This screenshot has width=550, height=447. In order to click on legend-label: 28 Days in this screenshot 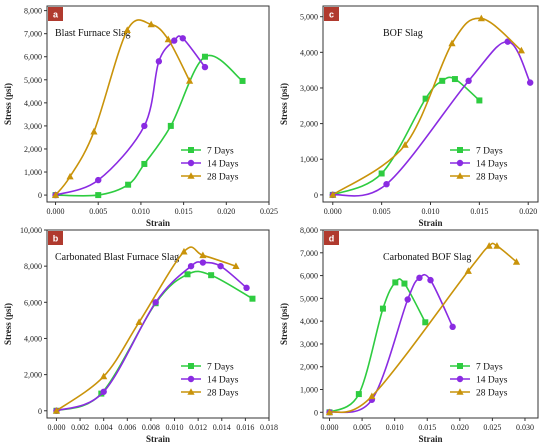, I will do `click(223, 178)`.